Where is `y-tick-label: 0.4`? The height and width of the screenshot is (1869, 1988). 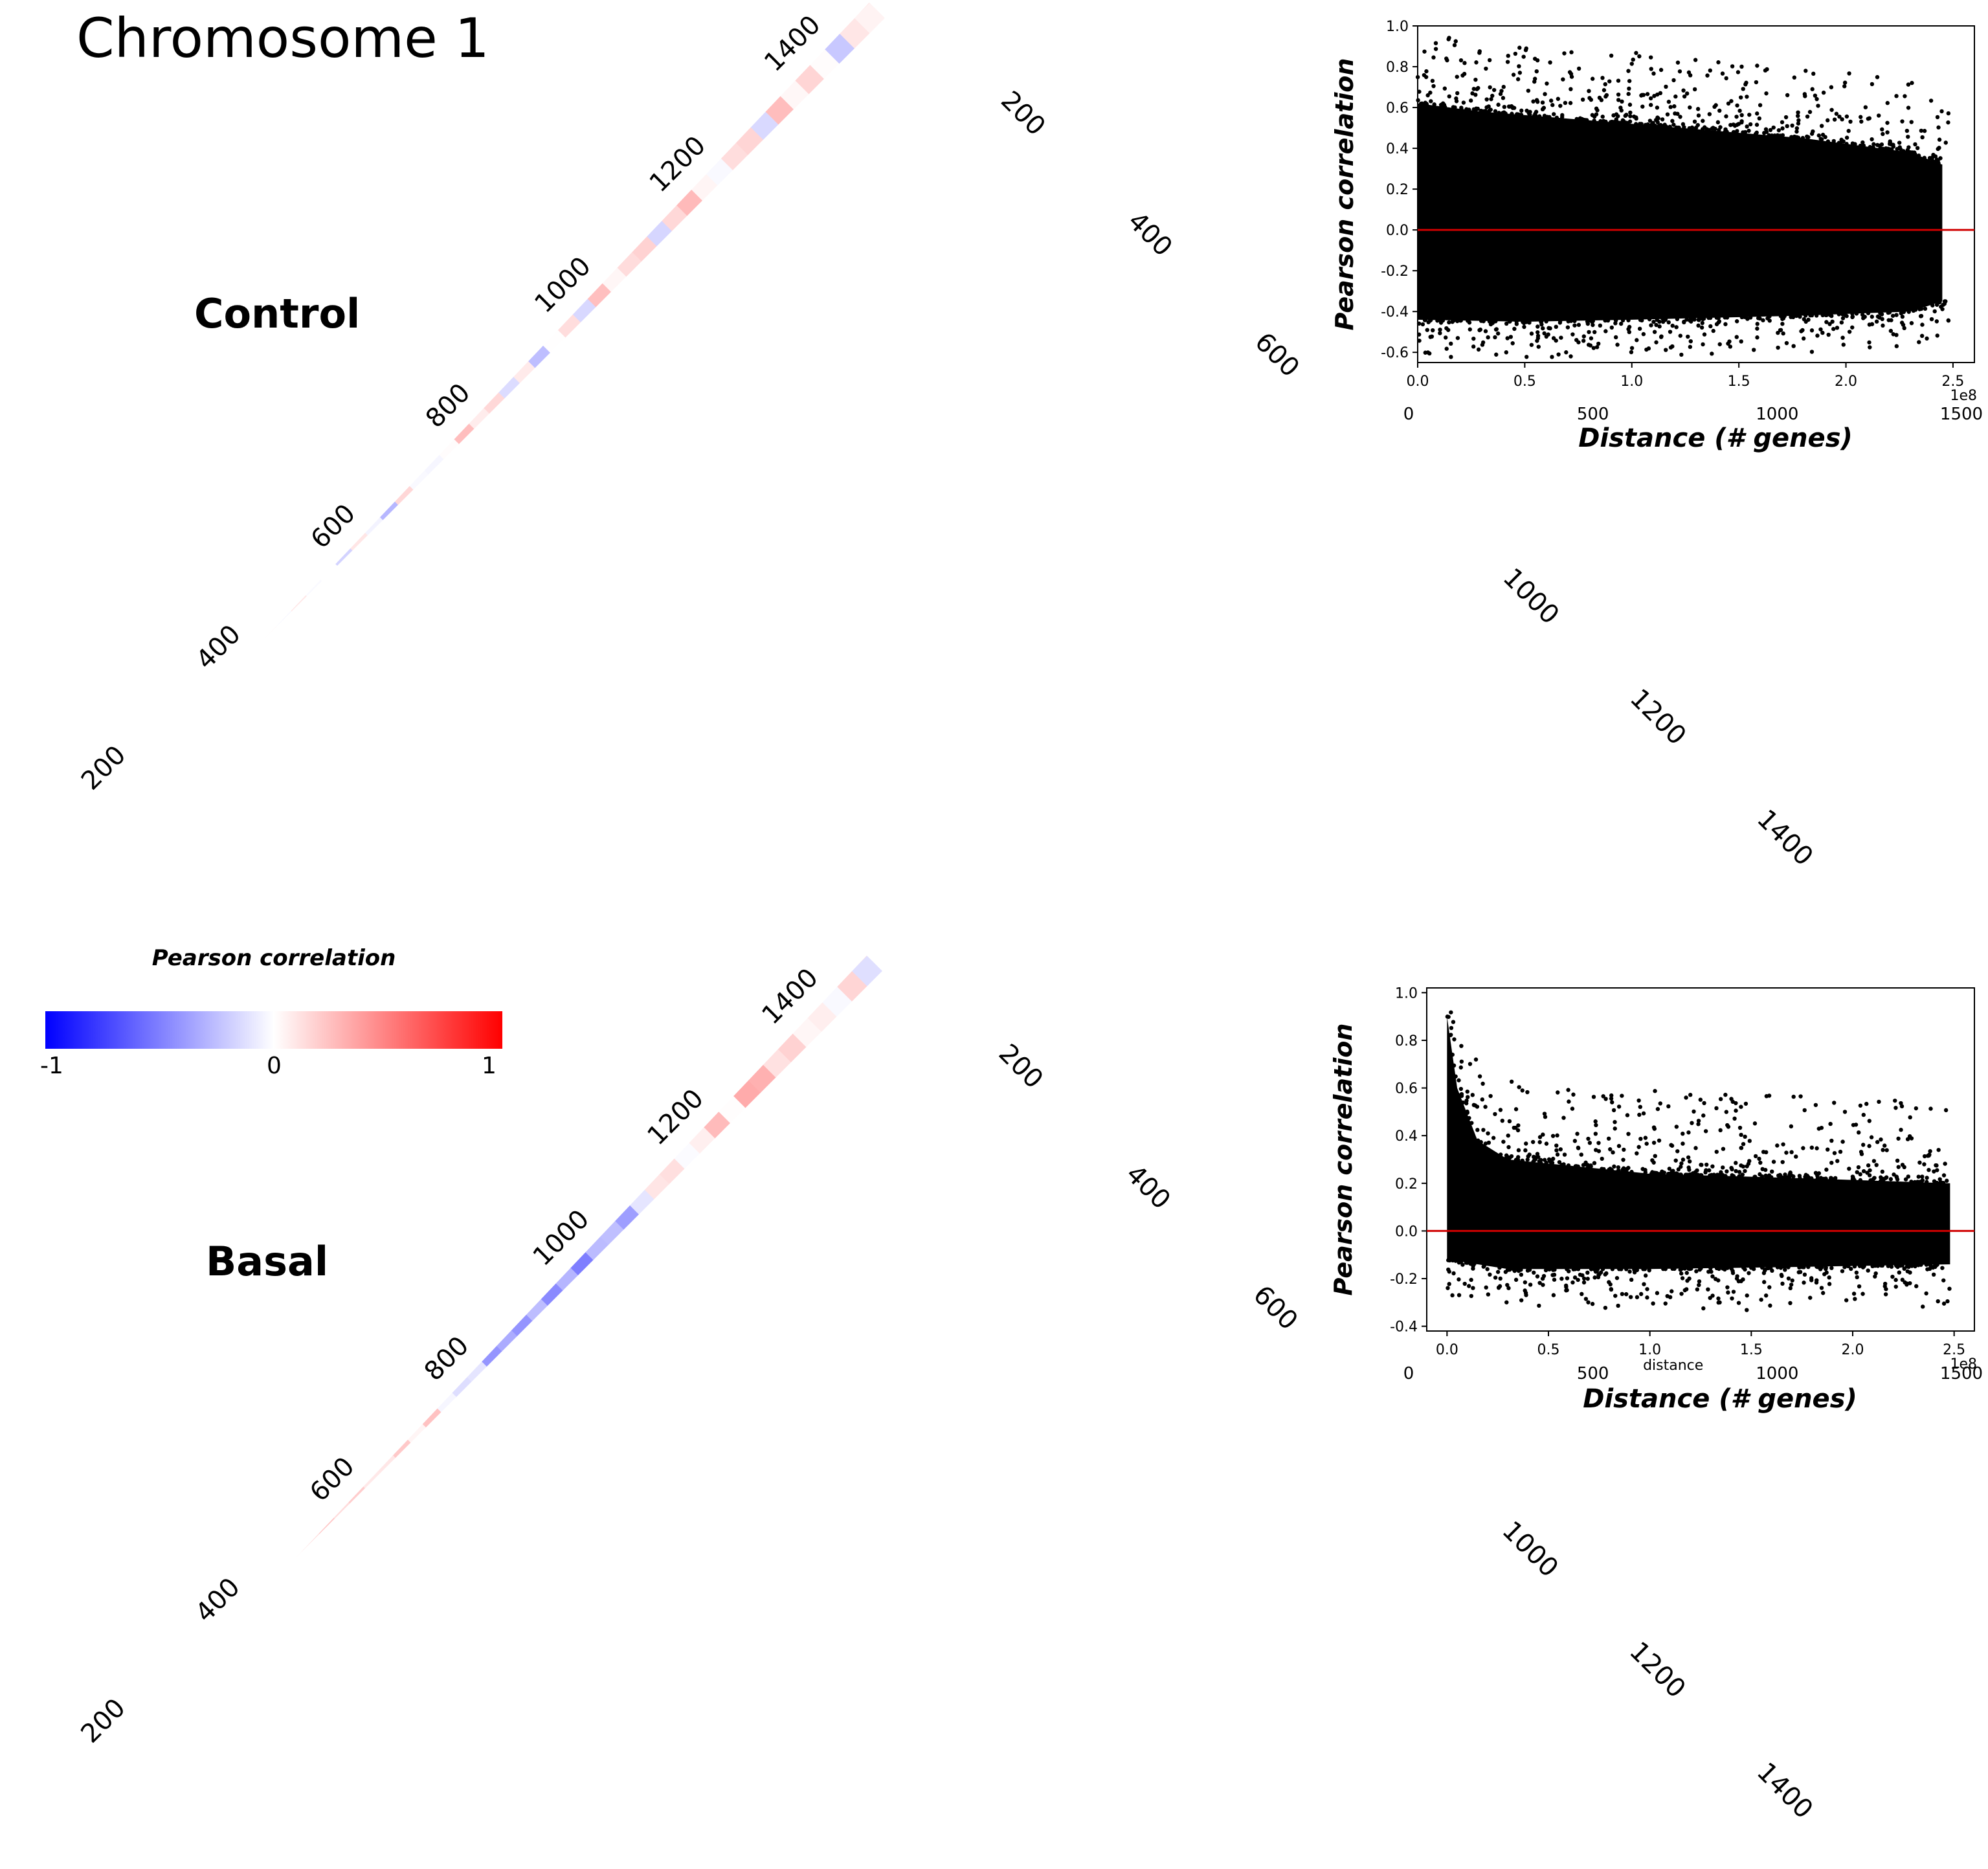 y-tick-label: 0.4 is located at coordinates (1397, 149).